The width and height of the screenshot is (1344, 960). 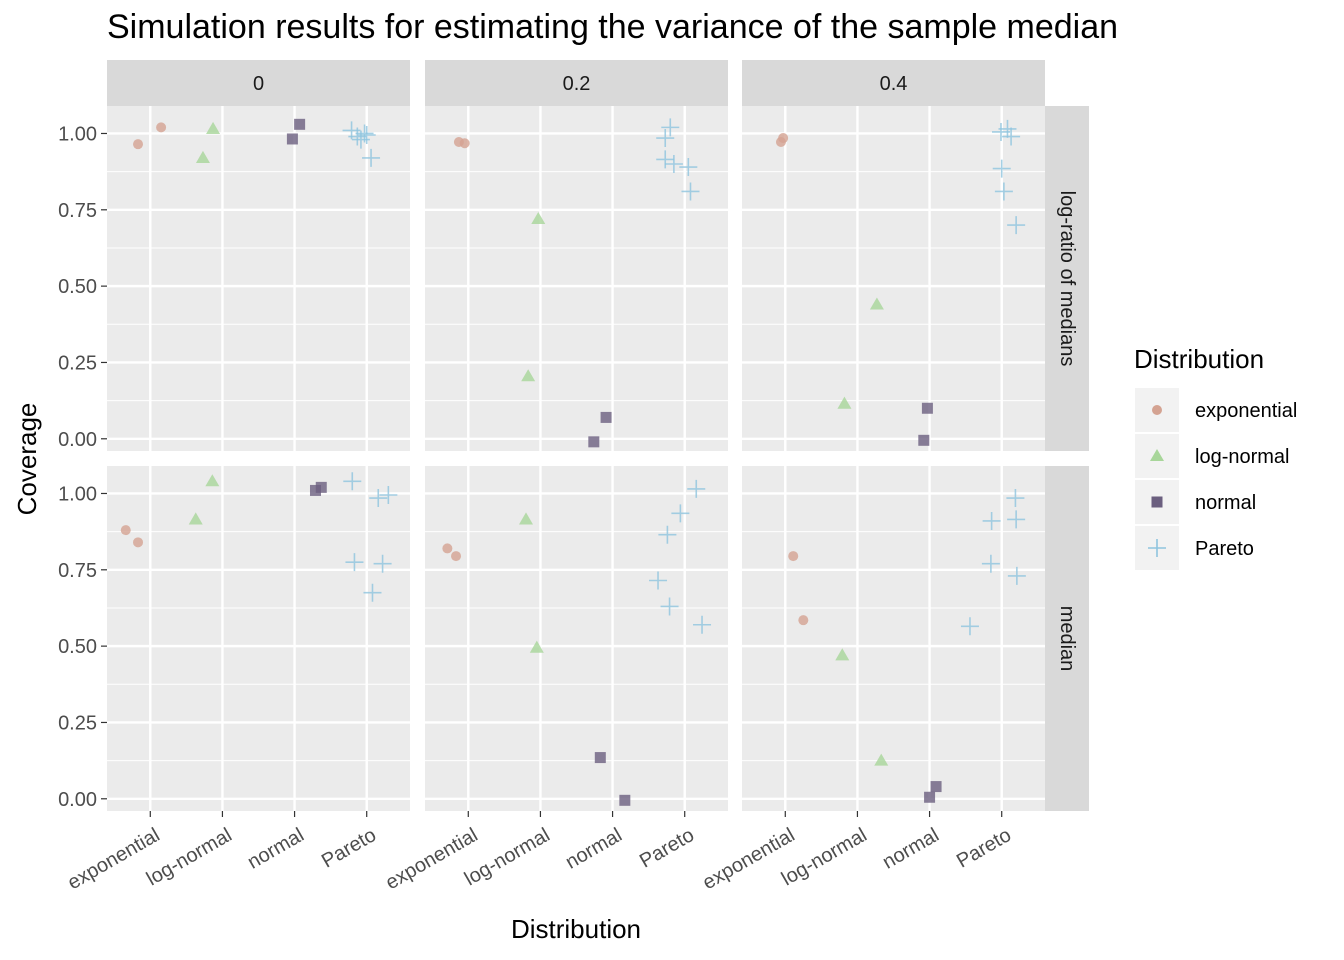 I want to click on facet-panel: 0 0.00 0.25 0.50 0.75 1.00, so click(x=234, y=255).